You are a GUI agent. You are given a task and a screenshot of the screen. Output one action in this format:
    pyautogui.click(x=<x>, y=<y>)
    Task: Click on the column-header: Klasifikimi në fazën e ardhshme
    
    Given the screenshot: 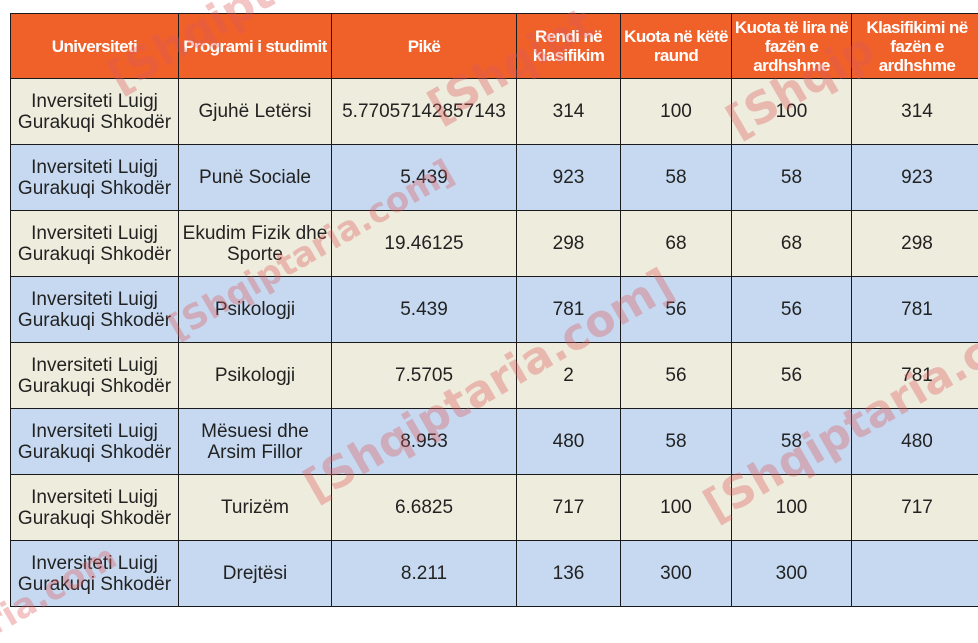 What is the action you would take?
    pyautogui.click(x=915, y=46)
    